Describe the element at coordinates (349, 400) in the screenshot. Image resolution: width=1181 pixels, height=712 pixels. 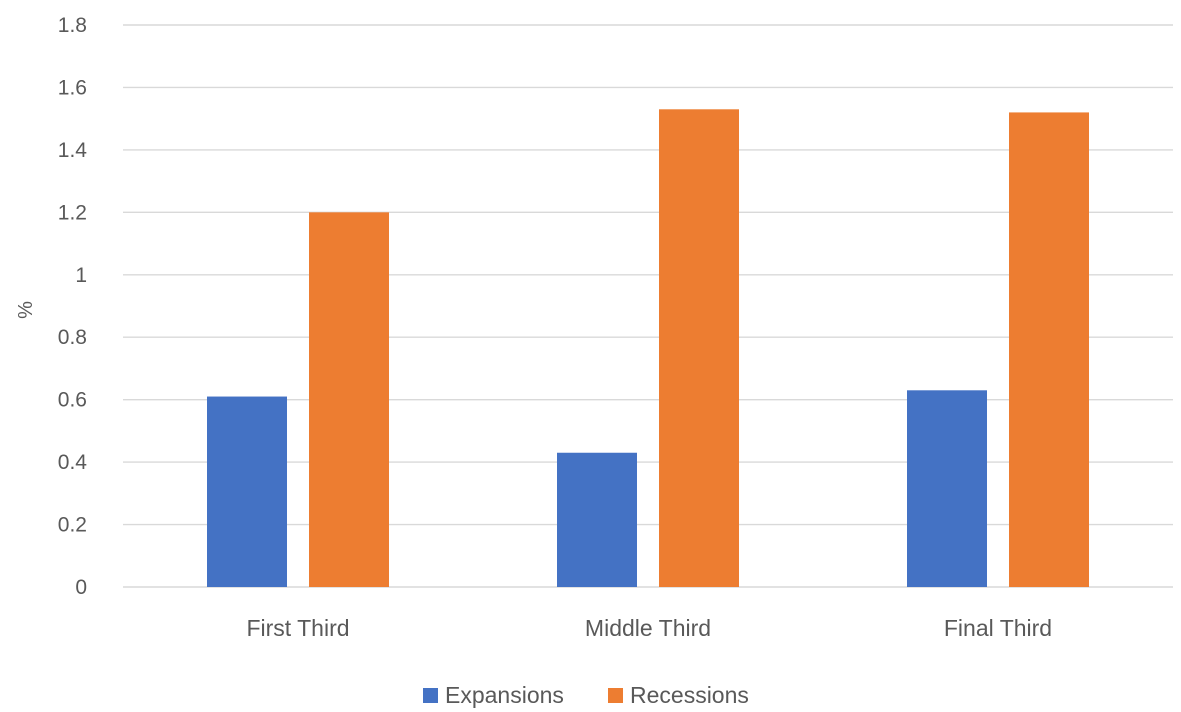
I see `bar-recessions-first-third` at that location.